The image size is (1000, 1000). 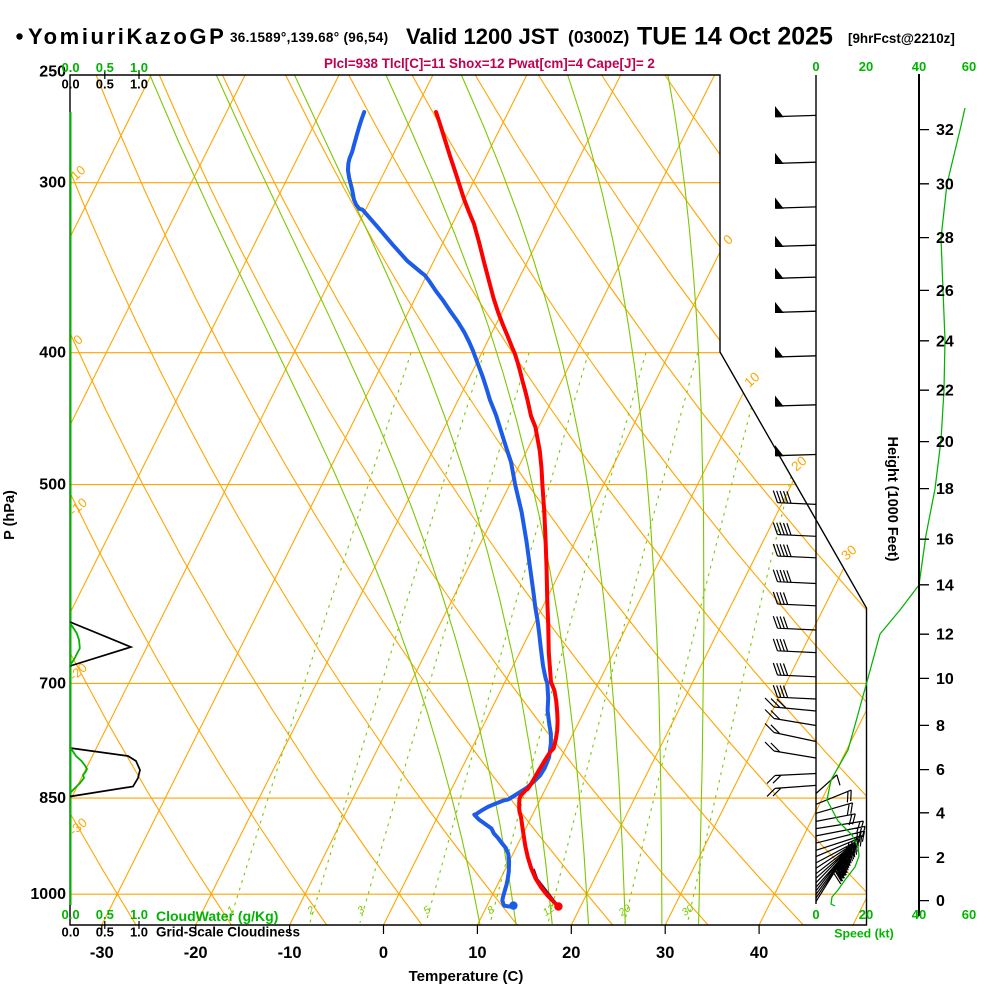 What do you see at coordinates (945, 391) in the screenshot?
I see `svg-text: 22` at bounding box center [945, 391].